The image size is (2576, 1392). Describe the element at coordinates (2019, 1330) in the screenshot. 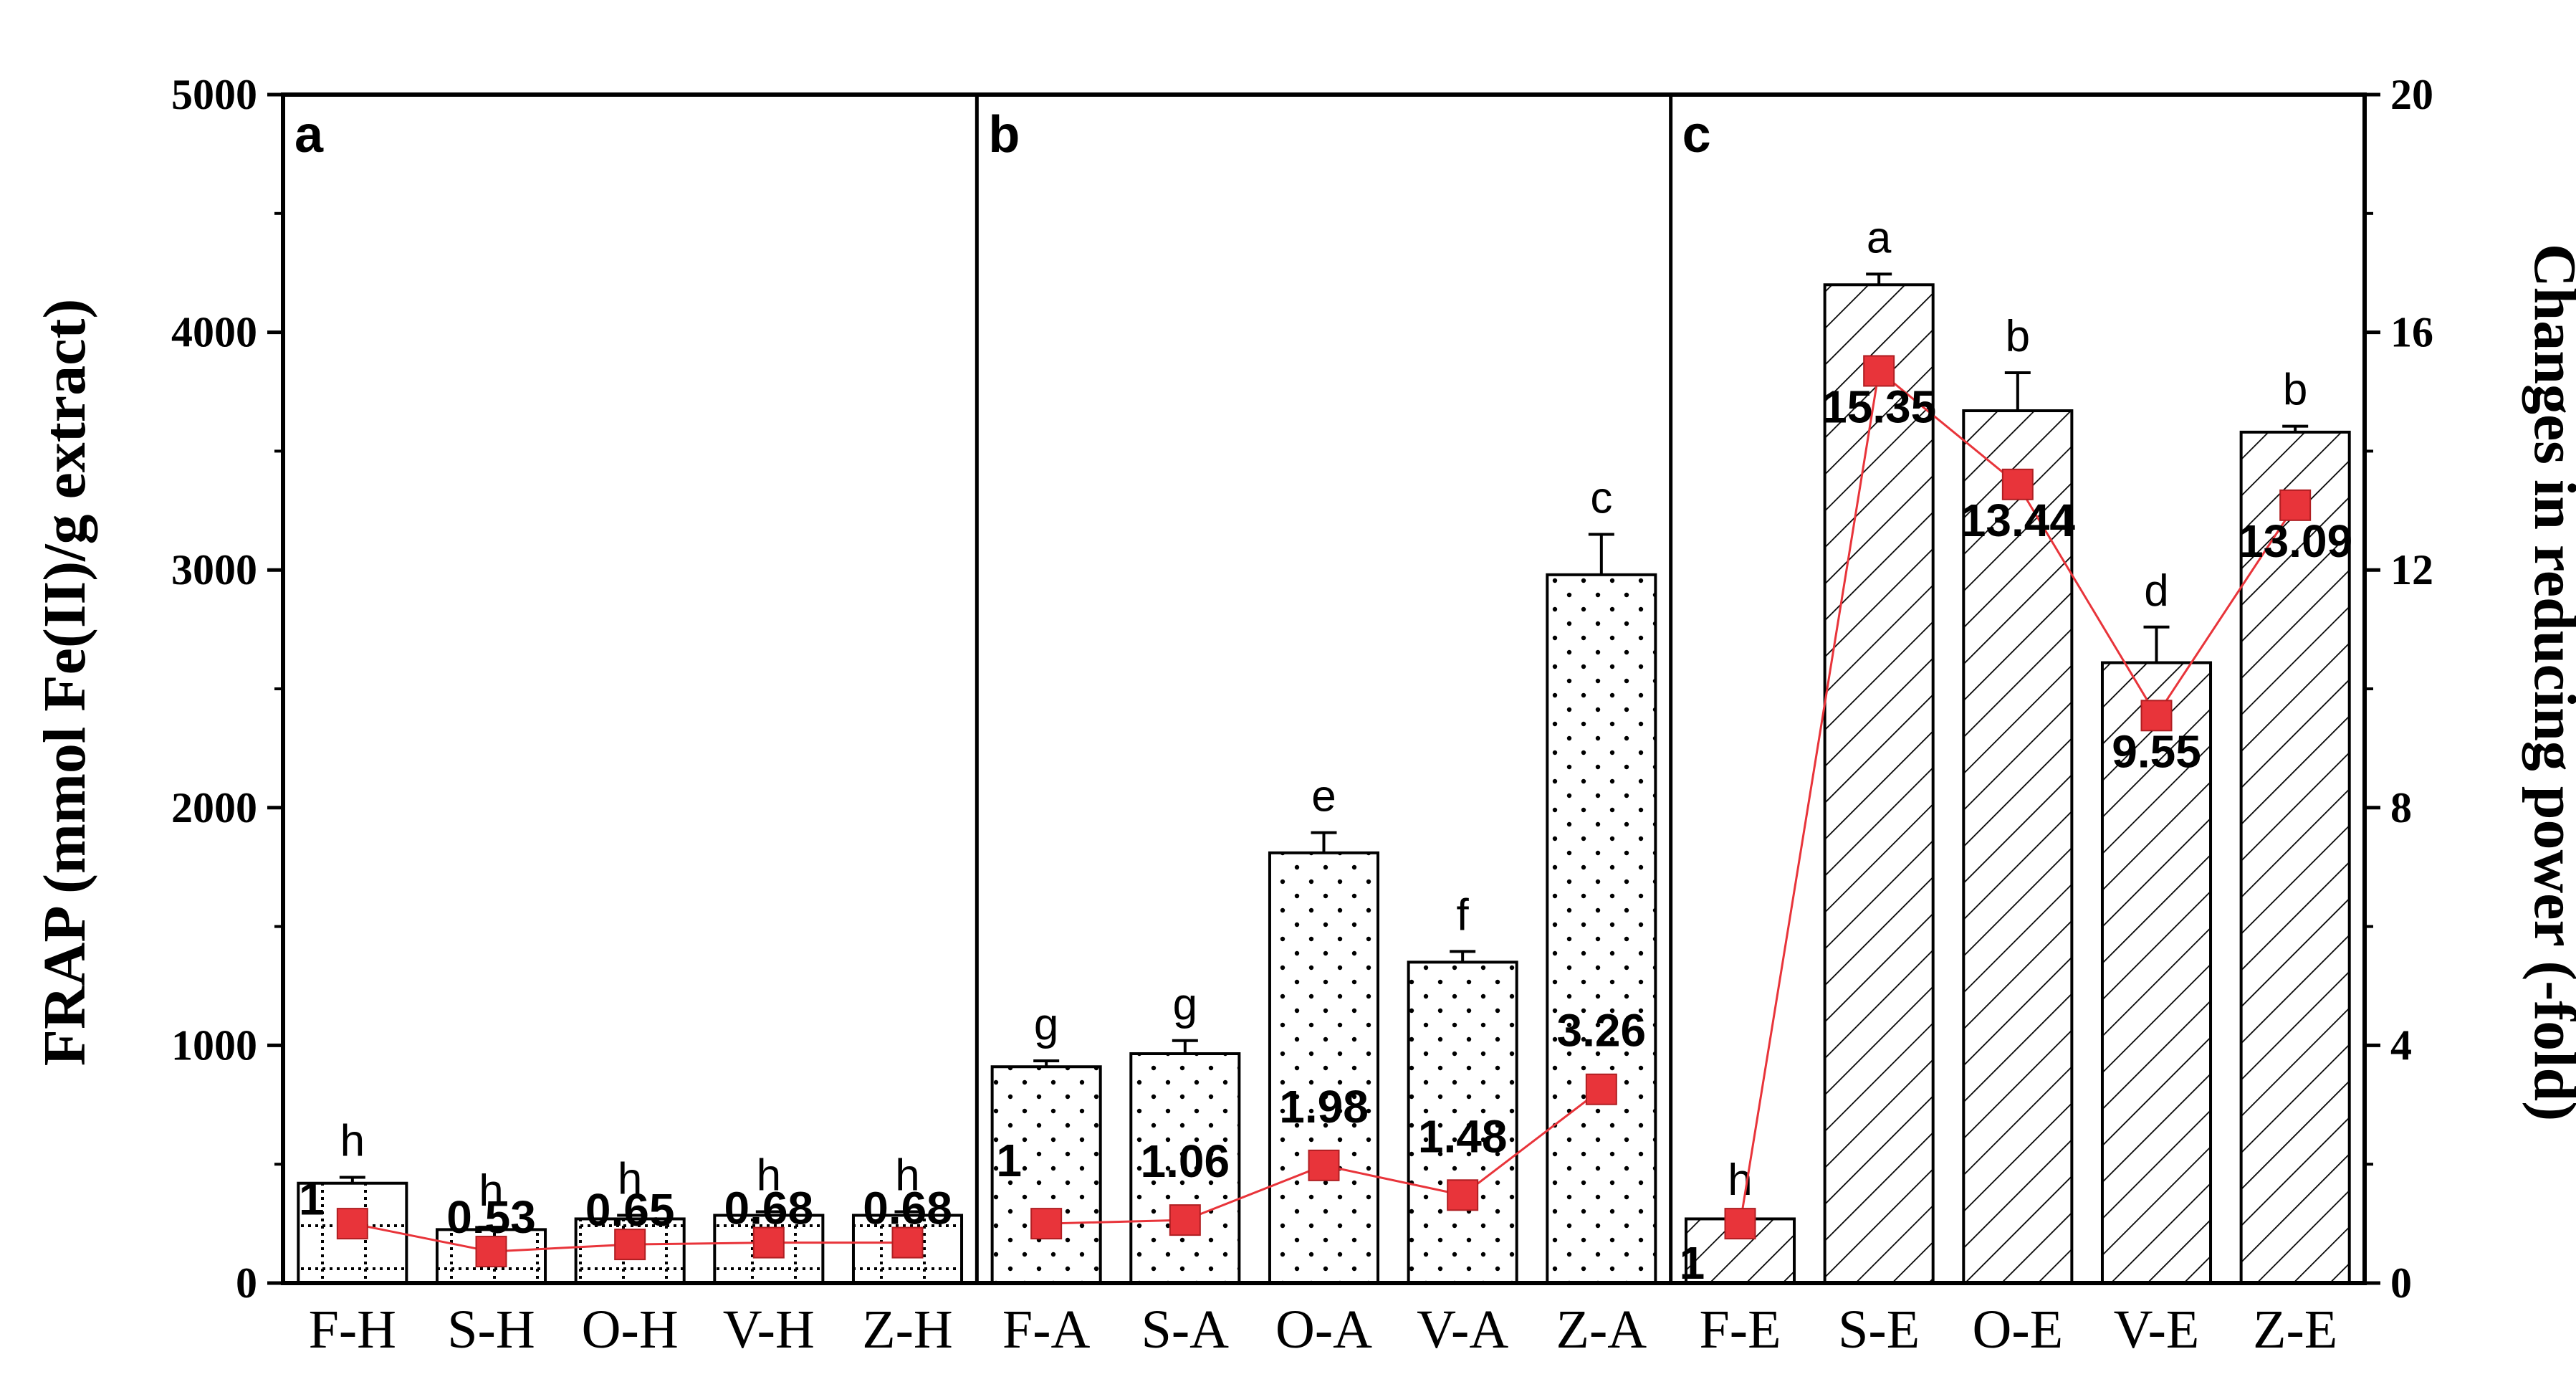

I see `x-tick-label: O-E` at that location.